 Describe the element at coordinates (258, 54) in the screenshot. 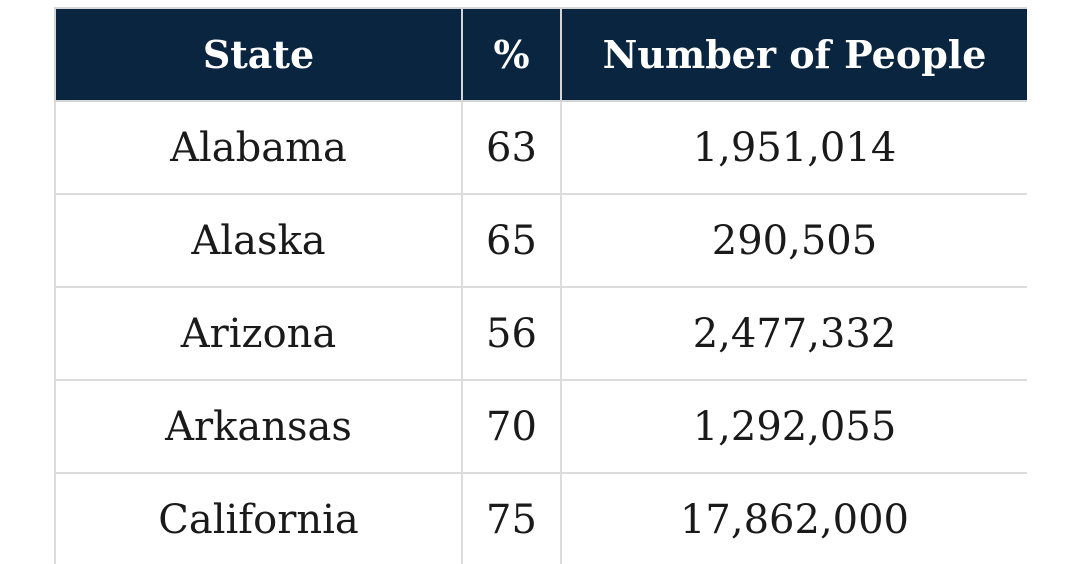

I see `header-state: State` at that location.